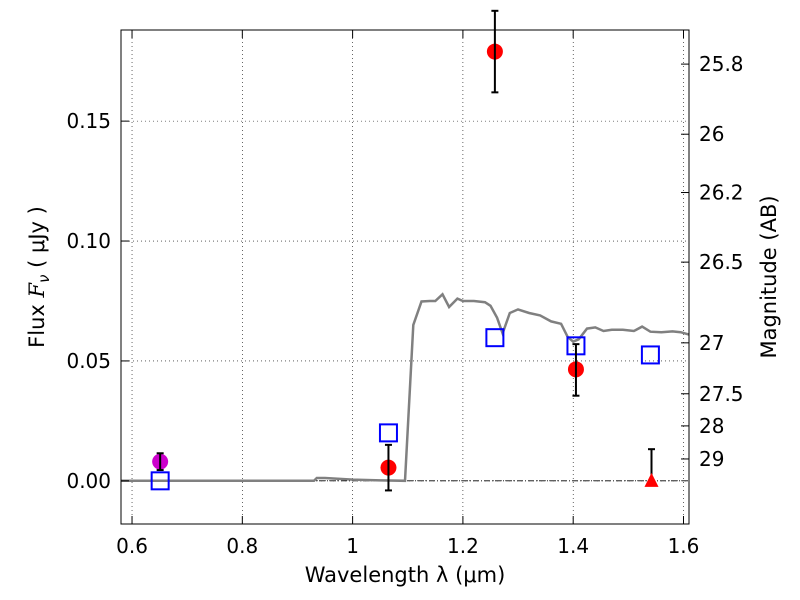  Describe the element at coordinates (721, 193) in the screenshot. I see `y2-tick-label: 26.2` at that location.